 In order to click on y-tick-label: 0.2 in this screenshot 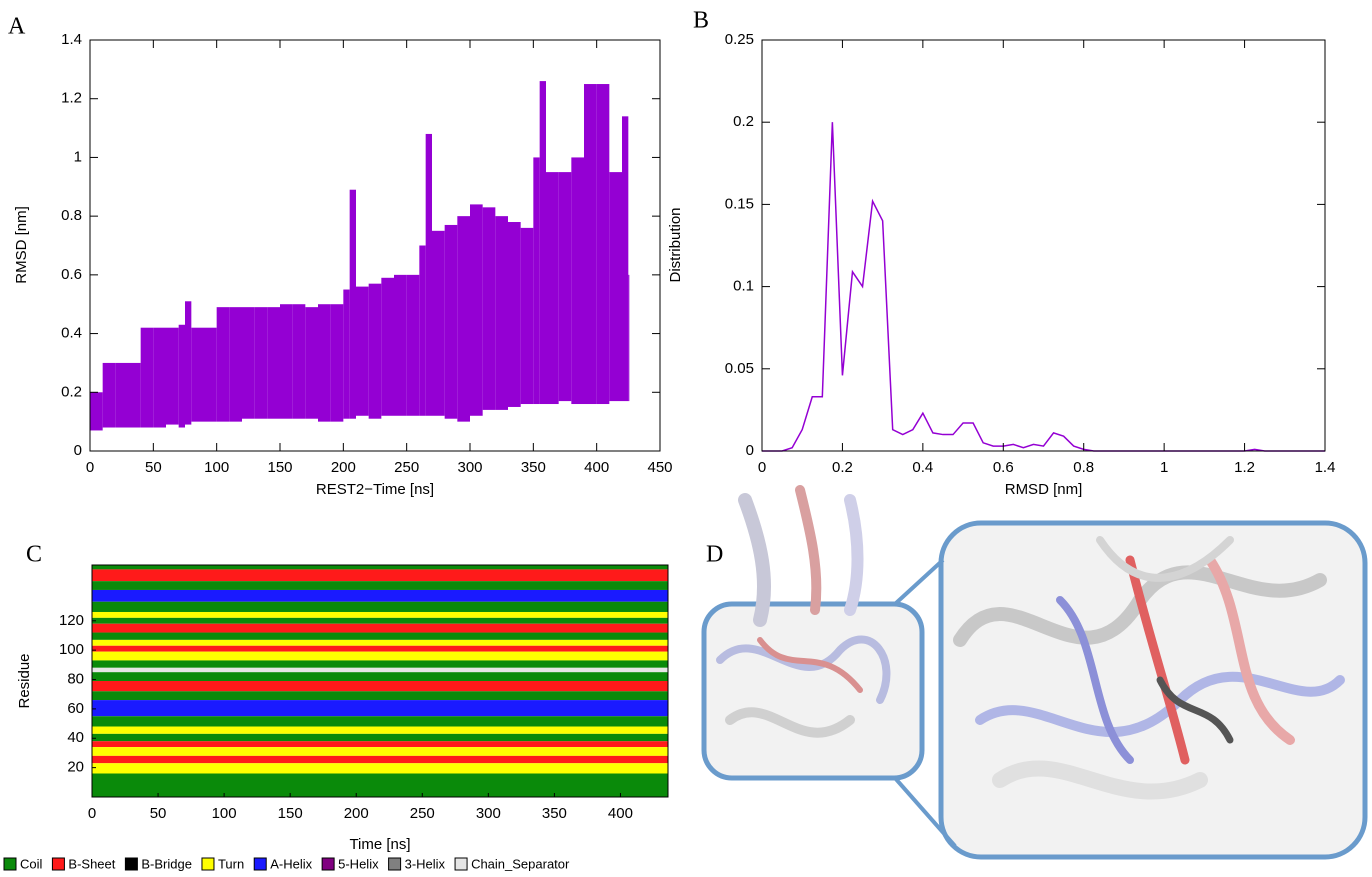, I will do `click(743, 121)`.